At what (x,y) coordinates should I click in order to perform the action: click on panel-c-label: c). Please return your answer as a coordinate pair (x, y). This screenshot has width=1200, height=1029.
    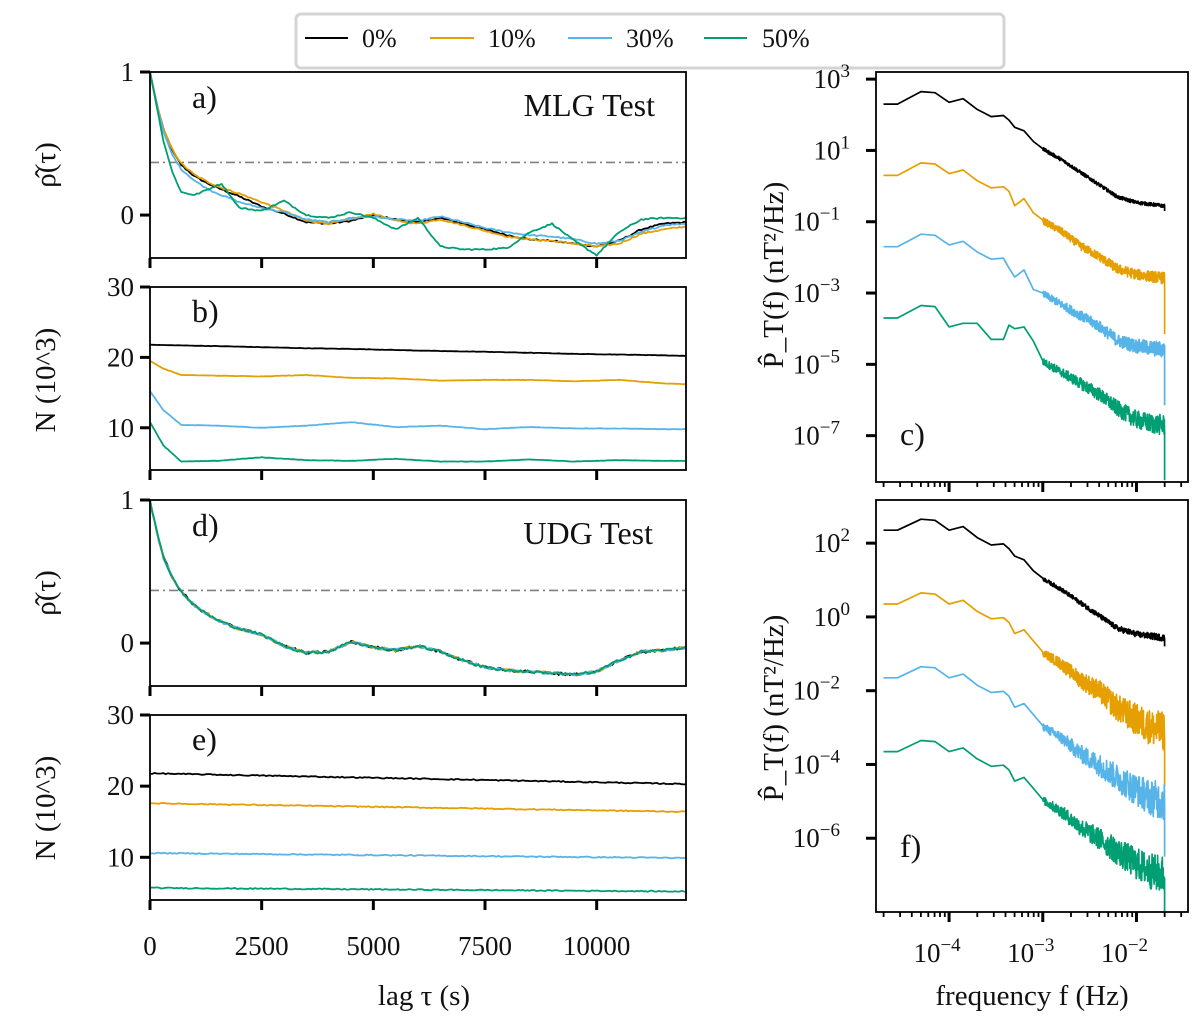
    Looking at the image, I should click on (912, 434).